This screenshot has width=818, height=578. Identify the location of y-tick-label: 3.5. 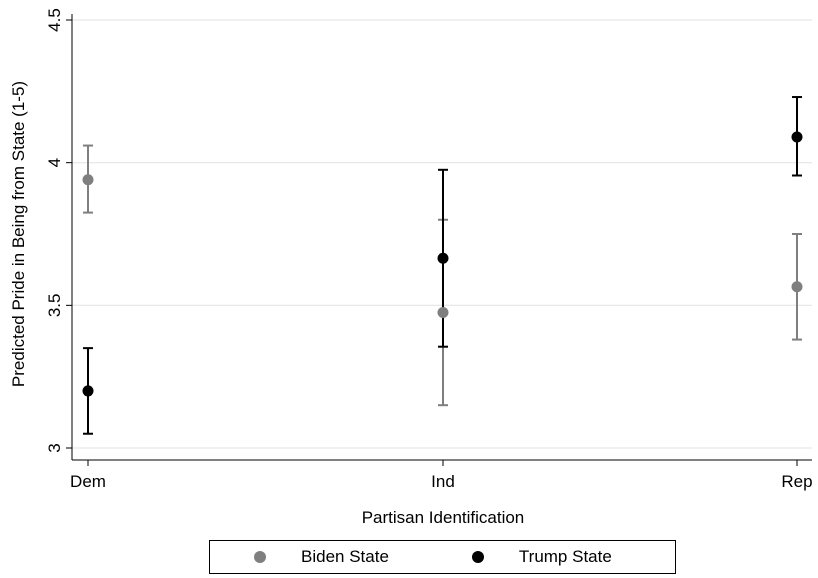
(54, 306).